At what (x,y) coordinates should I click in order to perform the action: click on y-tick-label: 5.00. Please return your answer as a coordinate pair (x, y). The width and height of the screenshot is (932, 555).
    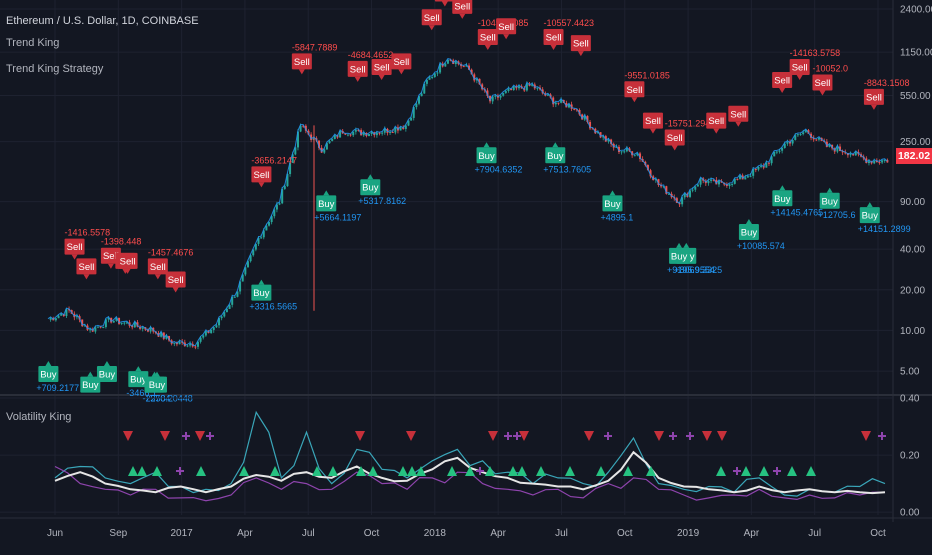
    Looking at the image, I should click on (910, 372).